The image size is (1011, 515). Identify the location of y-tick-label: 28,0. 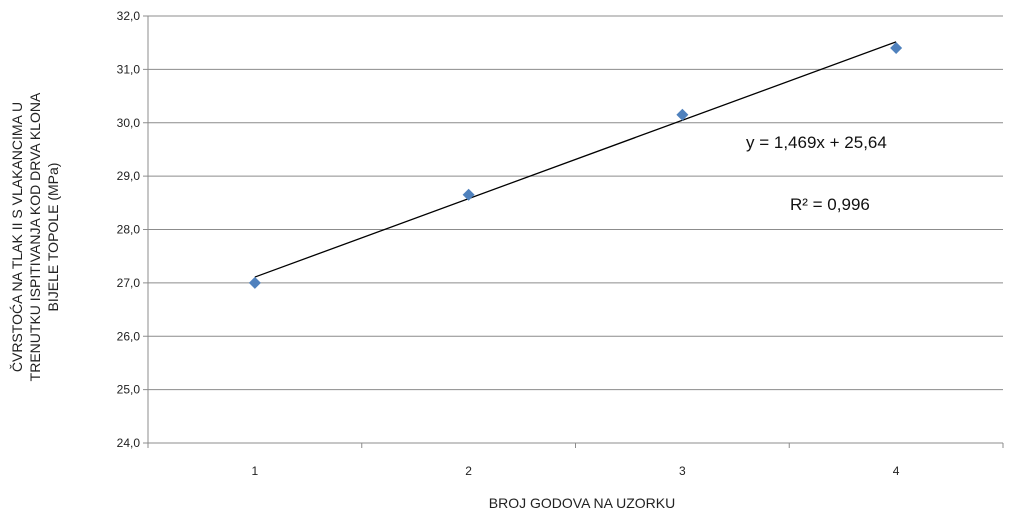
(129, 230).